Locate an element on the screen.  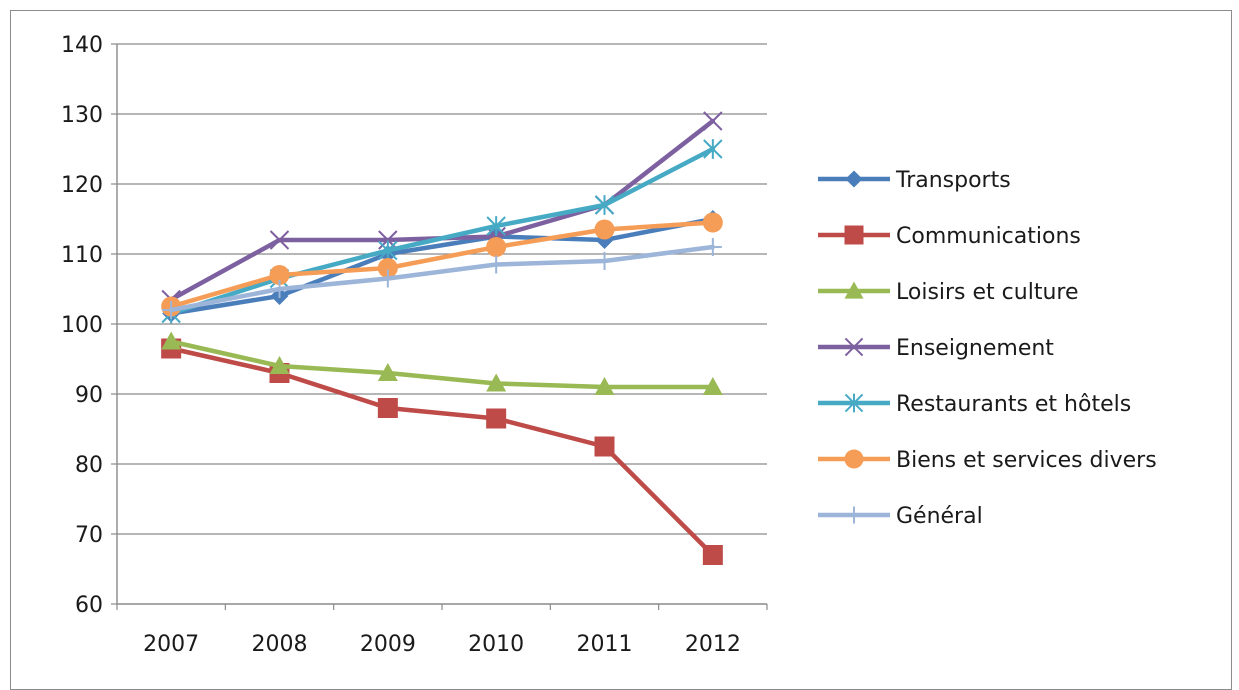
legend-item-enseignement: Enseignement is located at coordinates (936, 348).